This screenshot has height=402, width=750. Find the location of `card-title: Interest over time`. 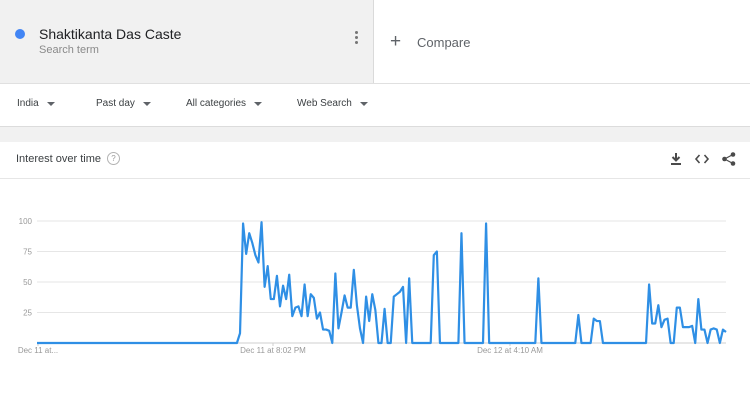

card-title: Interest over time is located at coordinates (58, 159).